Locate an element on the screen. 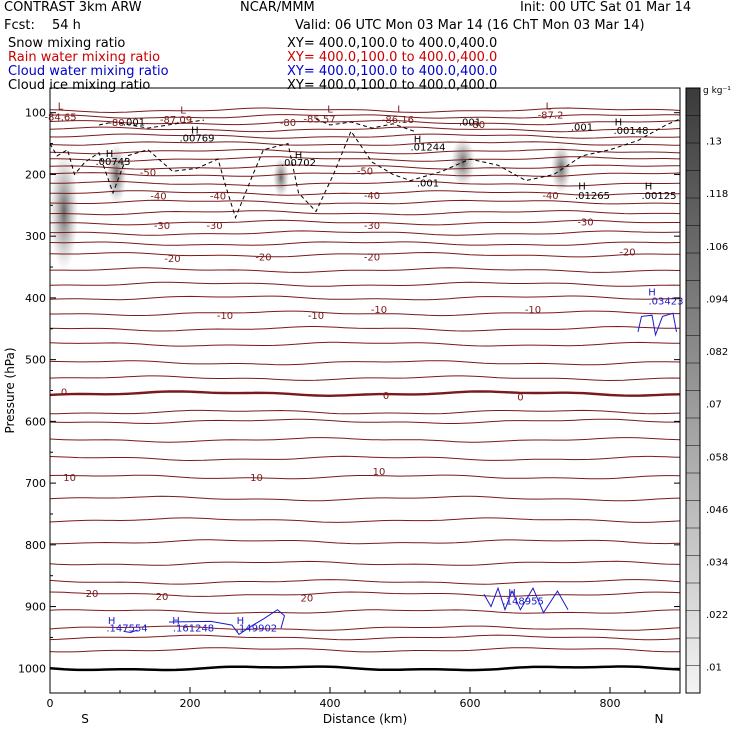  colorbar-units: g kg⁻¹ is located at coordinates (717, 91).